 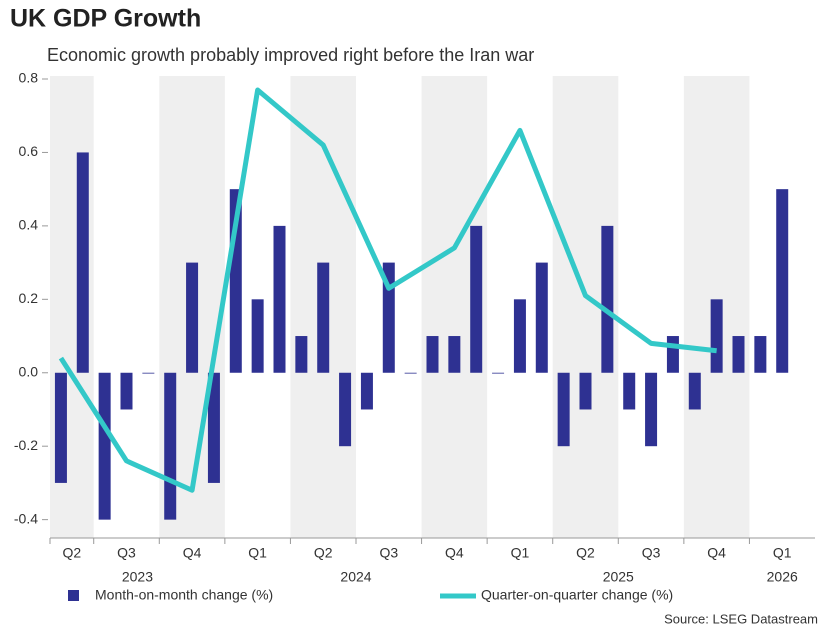 What do you see at coordinates (73, 595) in the screenshot?
I see `legend-swatch` at bounding box center [73, 595].